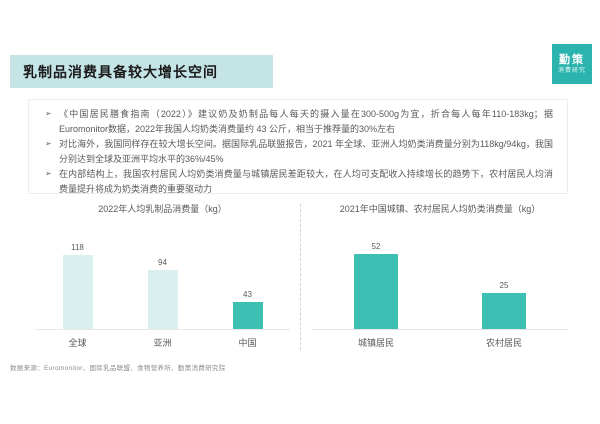 The width and height of the screenshot is (600, 424). What do you see at coordinates (503, 343) in the screenshot?
I see `category-label: 农村居民` at bounding box center [503, 343].